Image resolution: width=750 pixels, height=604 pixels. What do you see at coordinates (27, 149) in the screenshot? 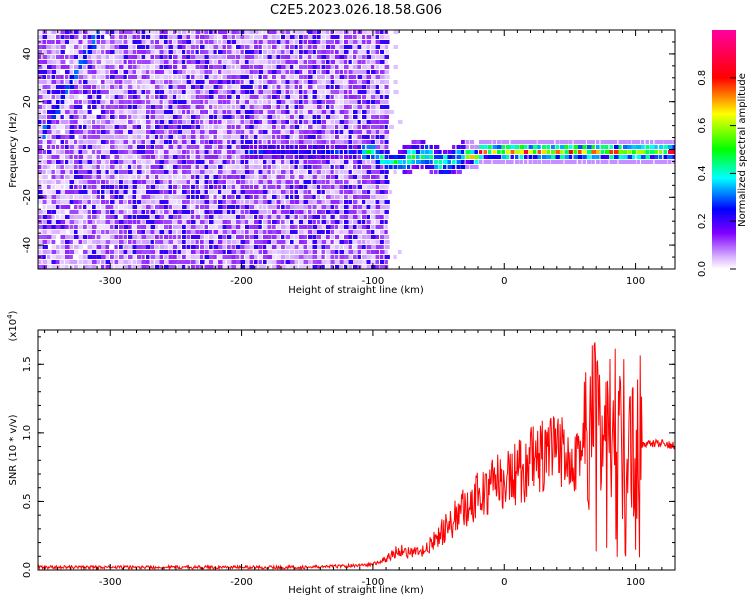
I see `y-tick-label: 0` at bounding box center [27, 149].